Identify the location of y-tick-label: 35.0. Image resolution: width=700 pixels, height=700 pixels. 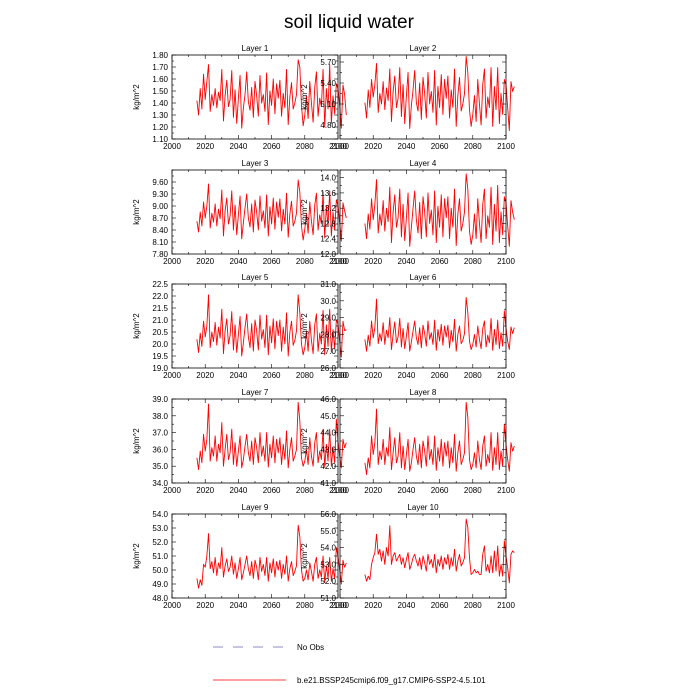
(160, 466).